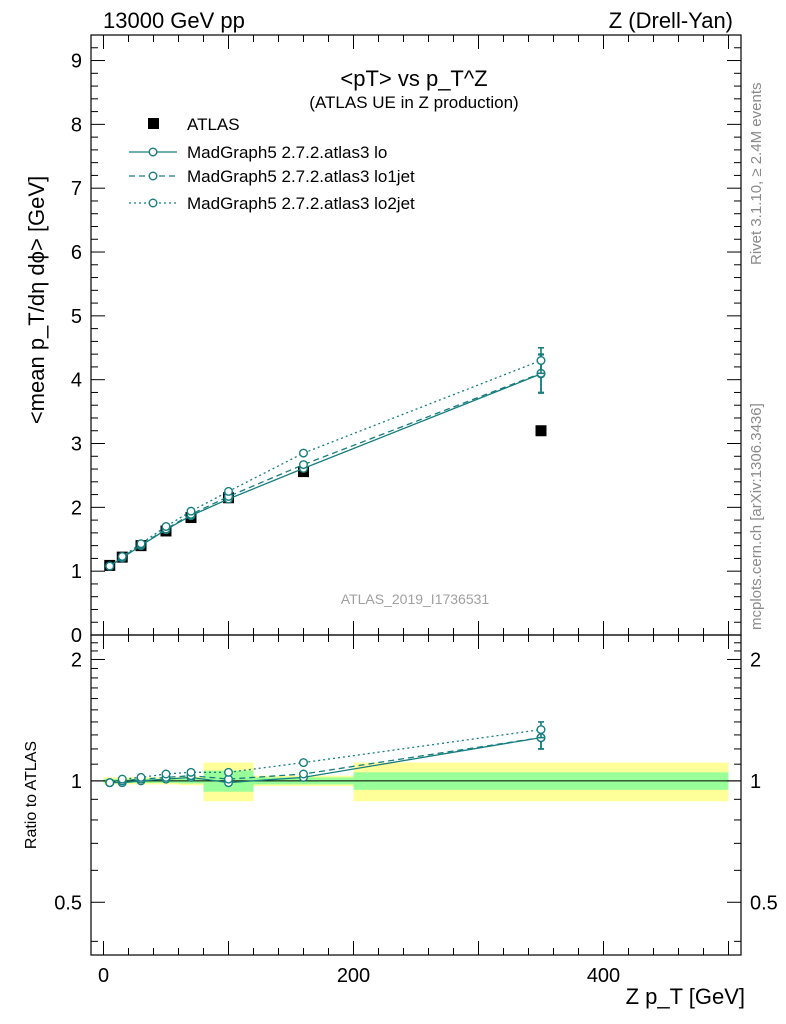 The image size is (786, 1024). I want to click on legend-marker-dotted, so click(153, 203).